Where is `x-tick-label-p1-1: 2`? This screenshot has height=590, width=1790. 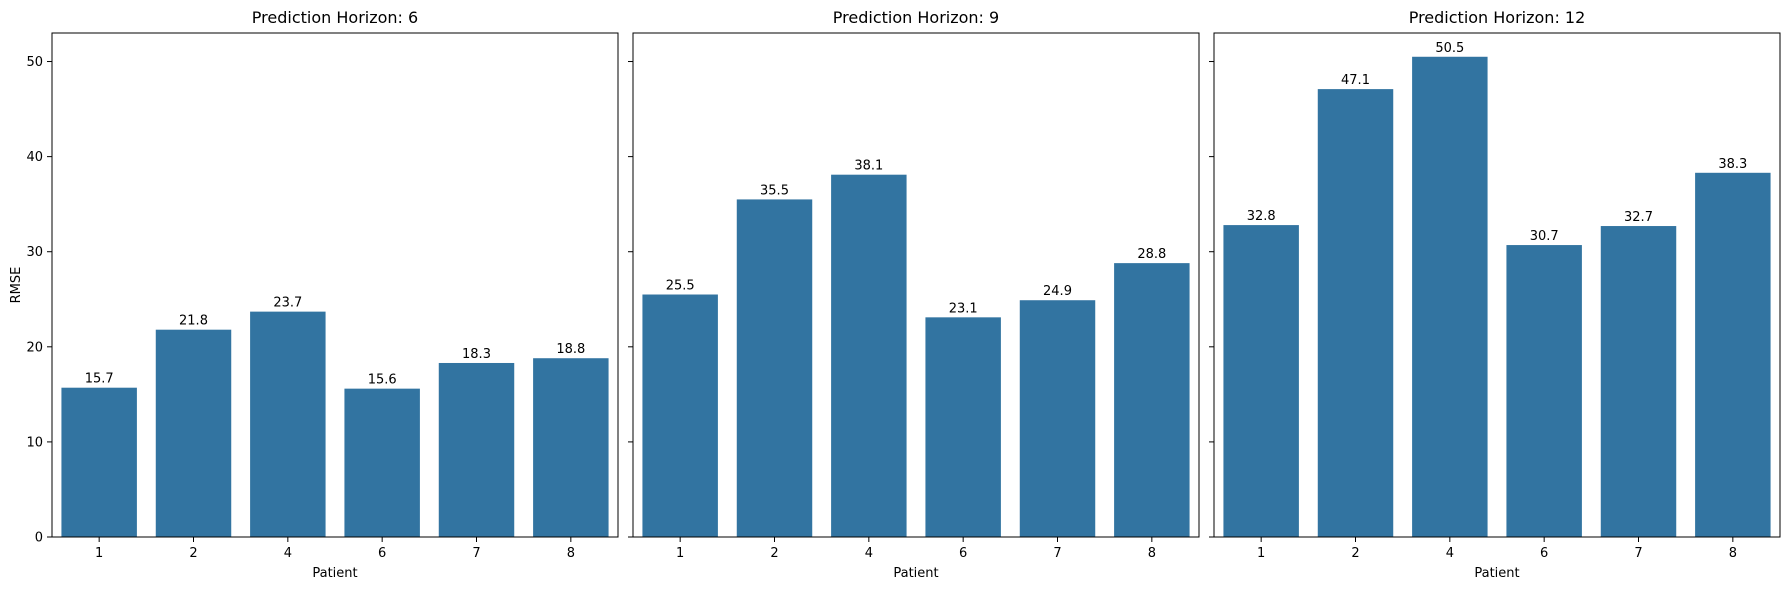 x-tick-label-p1-1: 2 is located at coordinates (774, 553).